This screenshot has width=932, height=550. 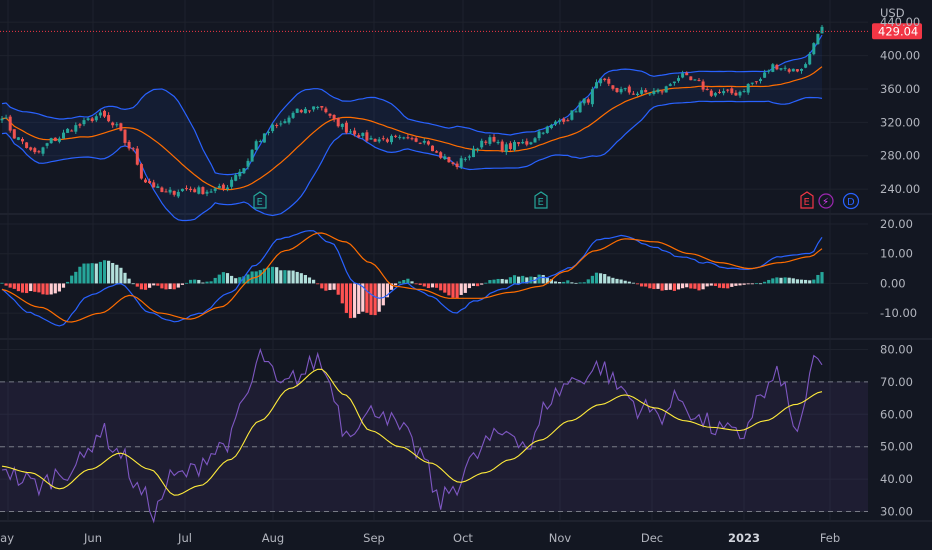 I want to click on earnings-marker-upcoming: E, so click(x=807, y=200).